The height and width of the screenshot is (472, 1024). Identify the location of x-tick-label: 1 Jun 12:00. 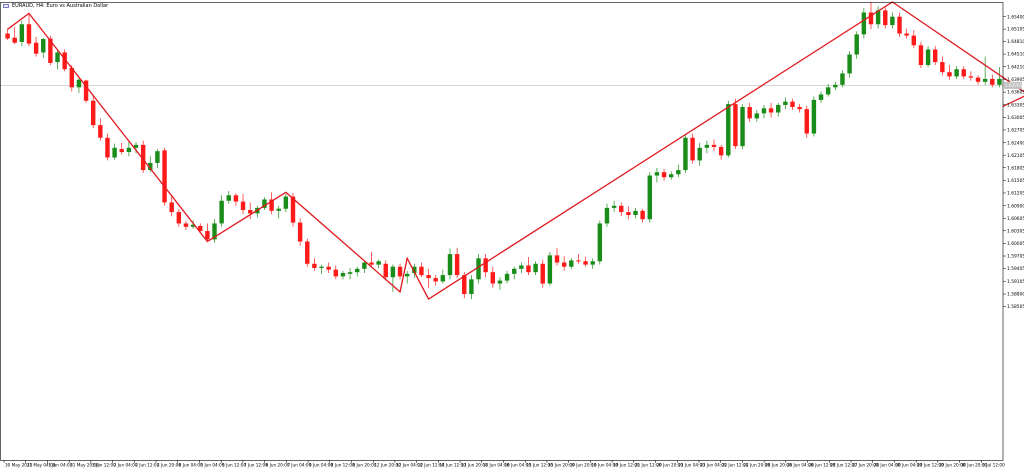
(104, 465).